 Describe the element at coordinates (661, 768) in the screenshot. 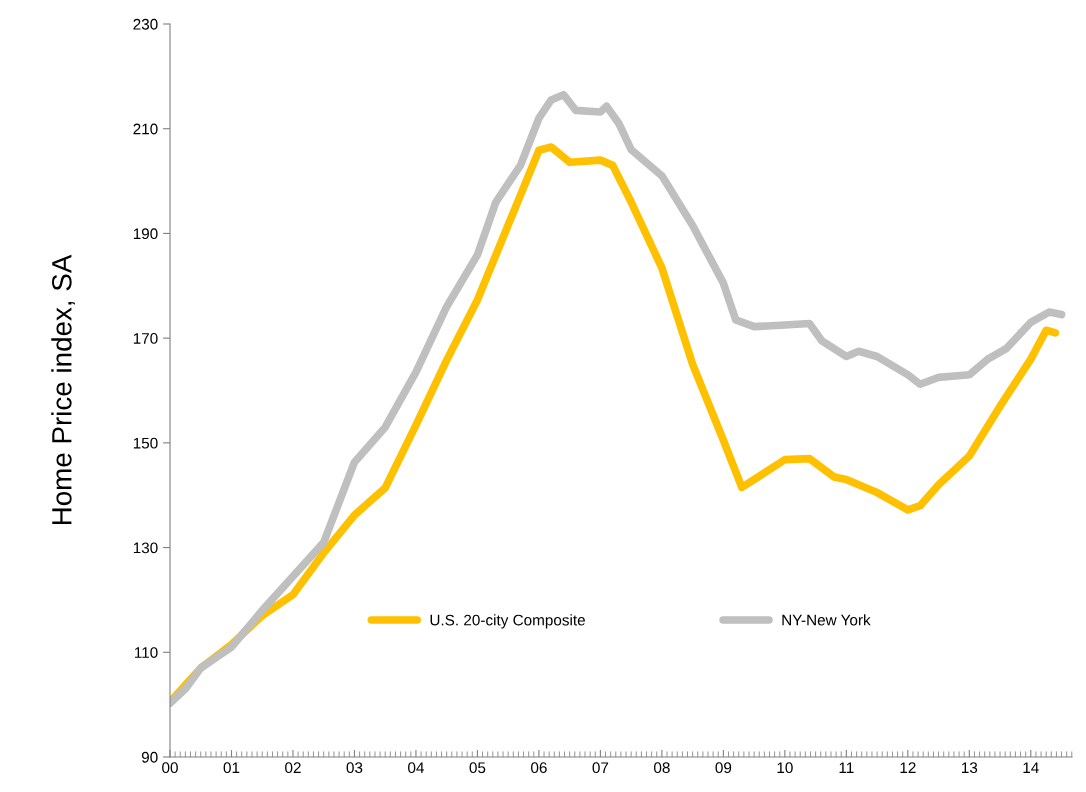

I see `x-tick-label: 08` at that location.